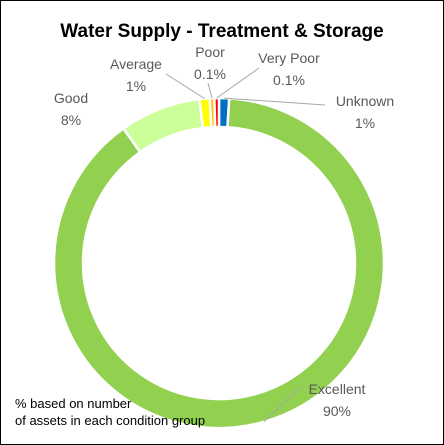  Describe the element at coordinates (71, 120) in the screenshot. I see `data-label-good-value: 8%` at that location.